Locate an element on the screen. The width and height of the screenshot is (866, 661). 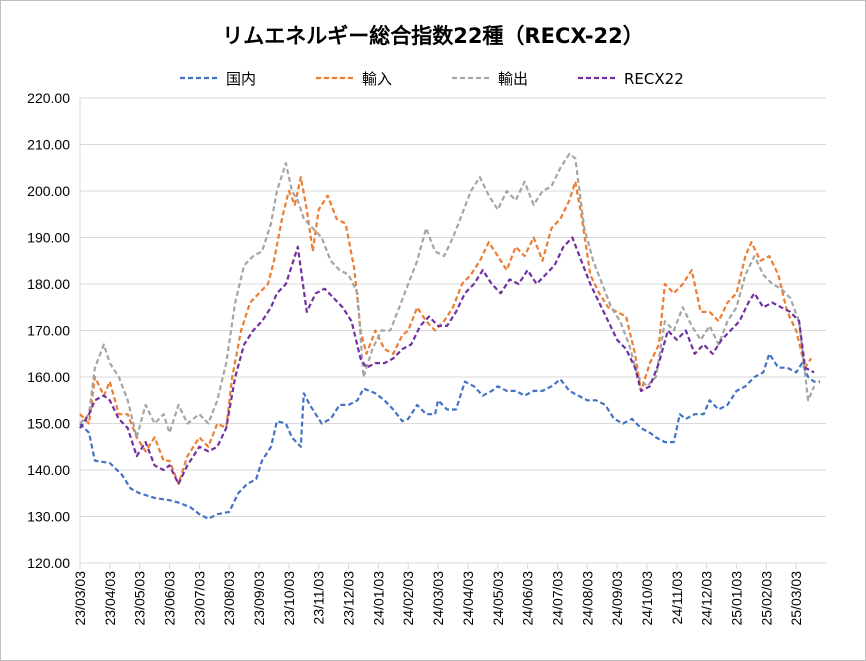
y-tick-label: 220.00 is located at coordinates (48, 98).